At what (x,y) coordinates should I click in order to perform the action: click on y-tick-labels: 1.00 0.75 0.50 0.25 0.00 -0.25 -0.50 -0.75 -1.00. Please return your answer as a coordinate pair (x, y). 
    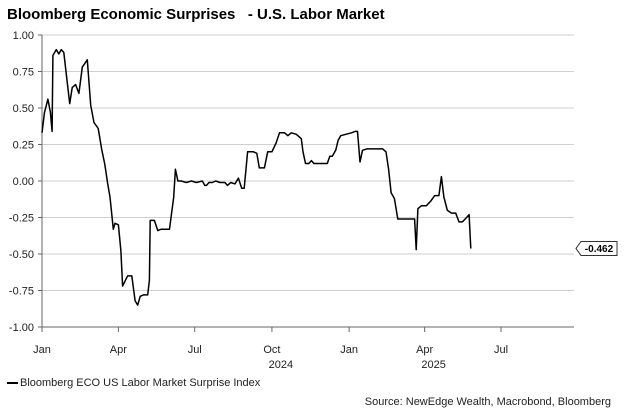
    Looking at the image, I should click on (21, 182).